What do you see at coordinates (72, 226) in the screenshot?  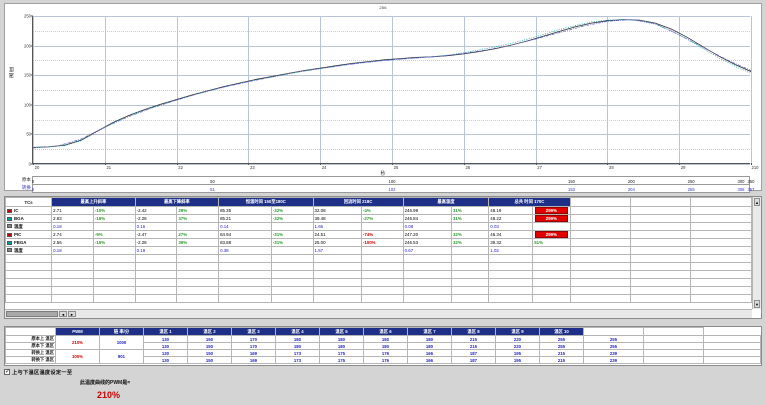 I see `measurements-cell: 0.18` at bounding box center [72, 226].